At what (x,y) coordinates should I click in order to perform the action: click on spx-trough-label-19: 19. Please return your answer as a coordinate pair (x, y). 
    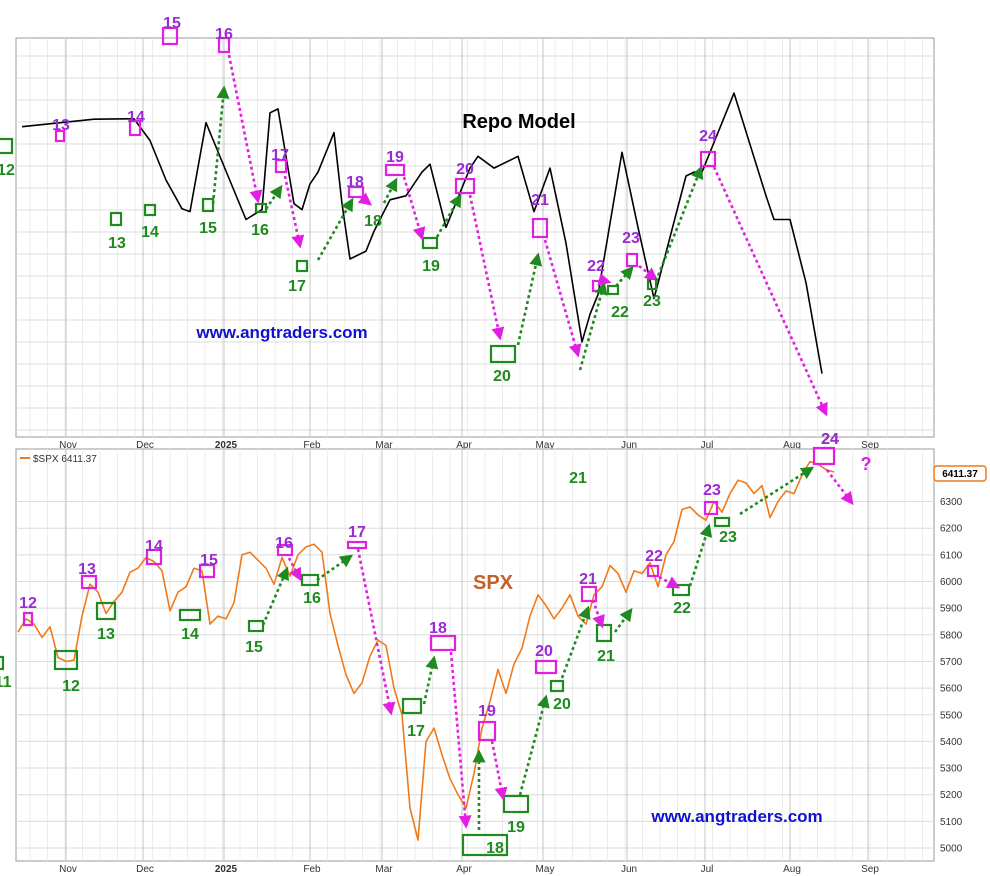
    Looking at the image, I should click on (516, 827).